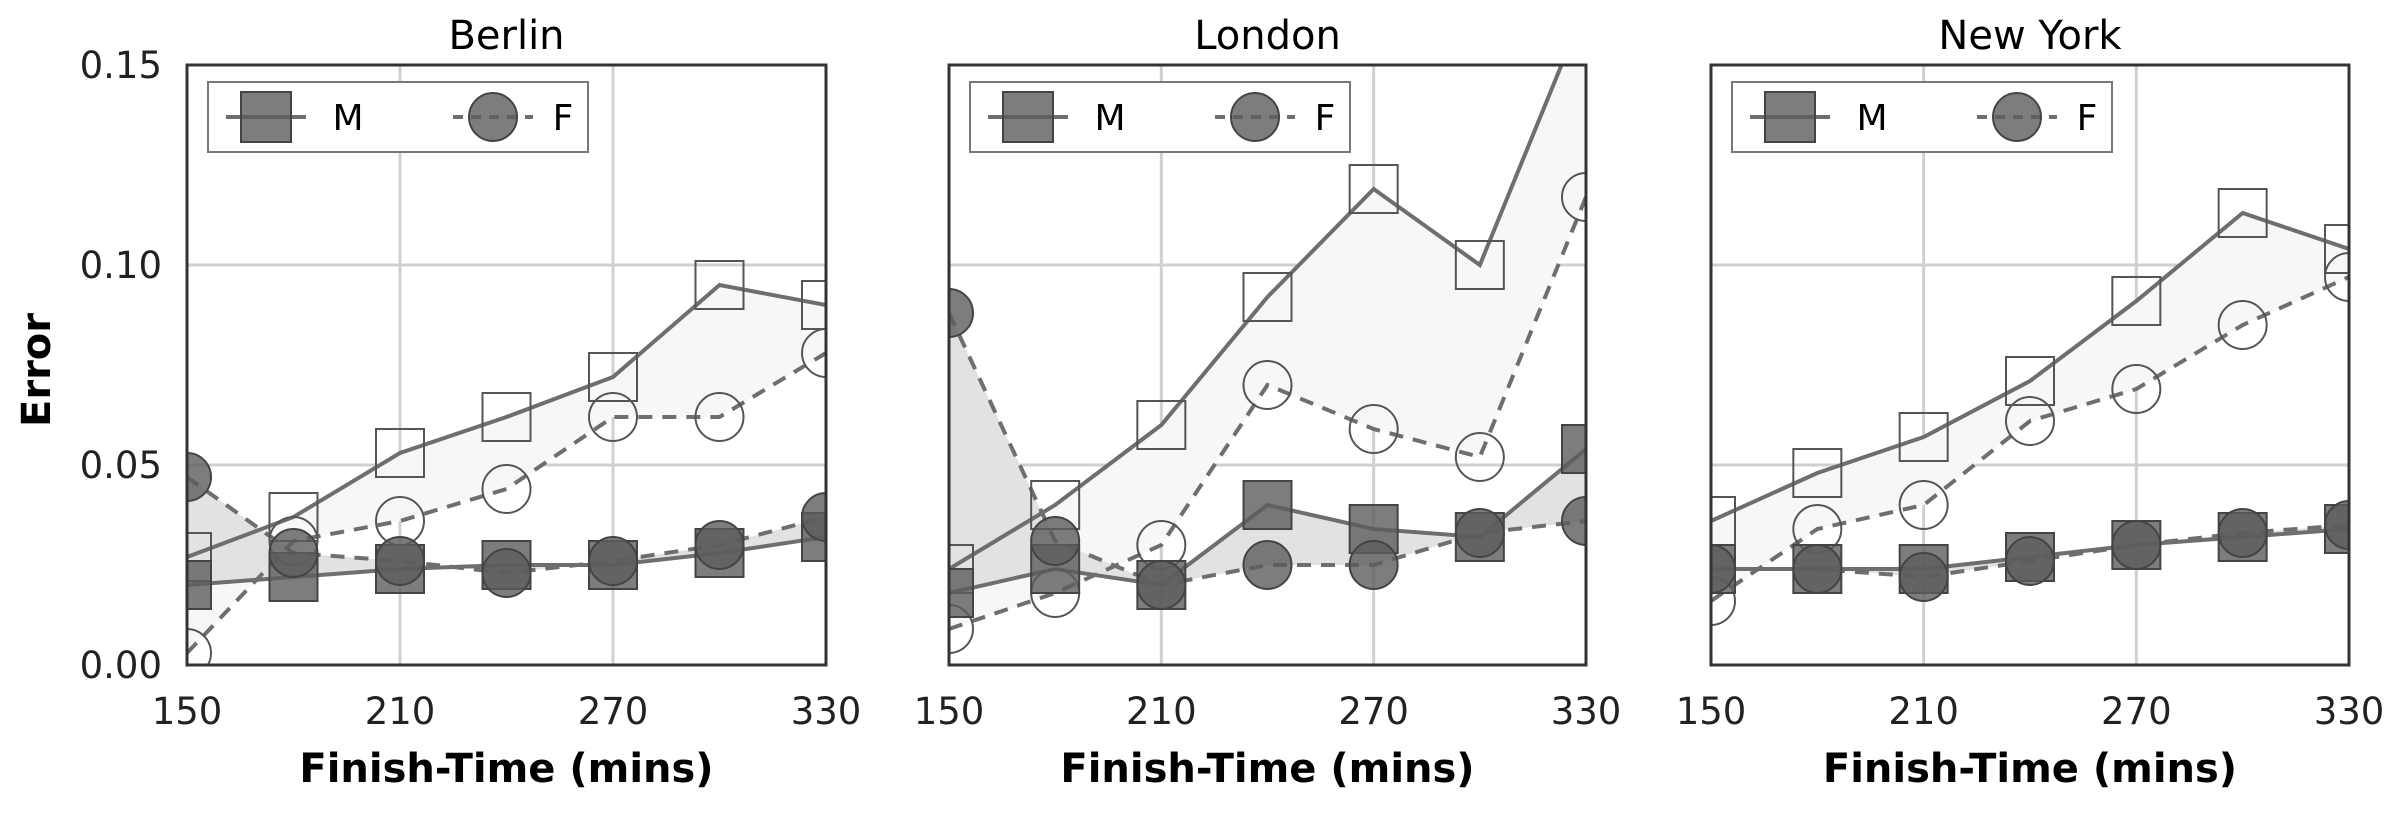  Describe the element at coordinates (2030, 36) in the screenshot. I see `panel-title: New York` at that location.